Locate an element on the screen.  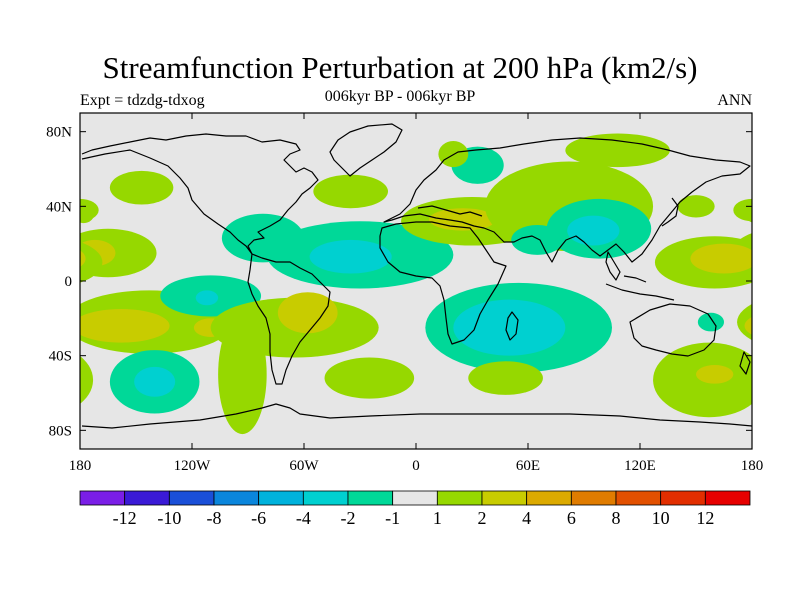
colorbar-label-1: -10 is located at coordinates (169, 518).